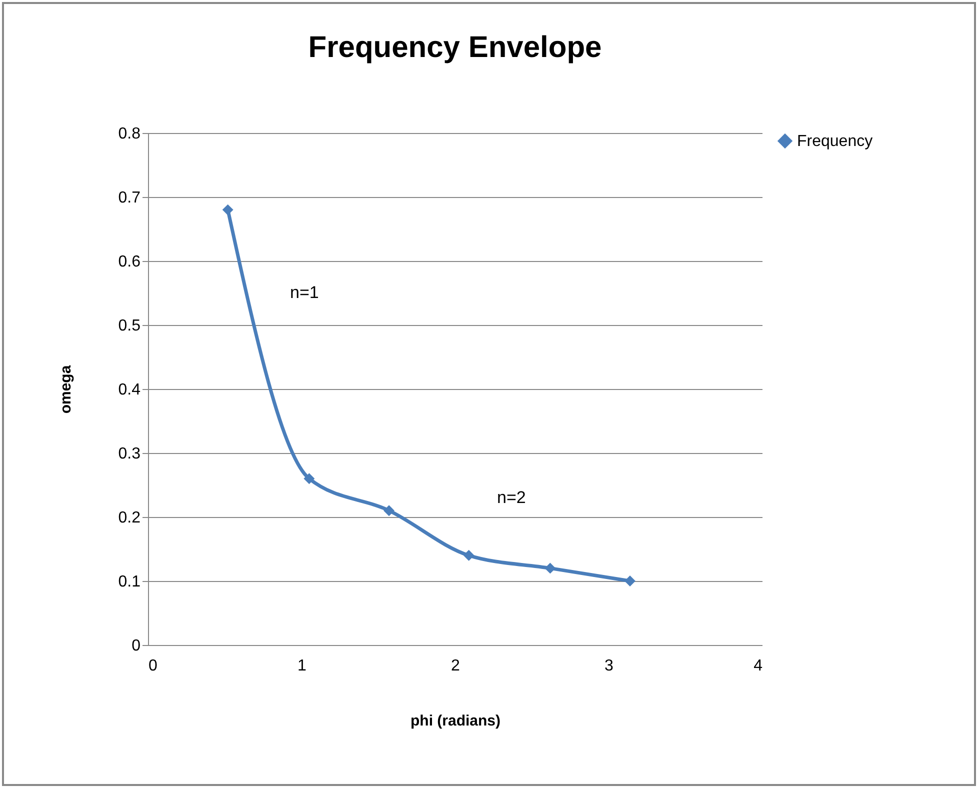 Image resolution: width=978 pixels, height=792 pixels. I want to click on annotation: n=2, so click(511, 498).